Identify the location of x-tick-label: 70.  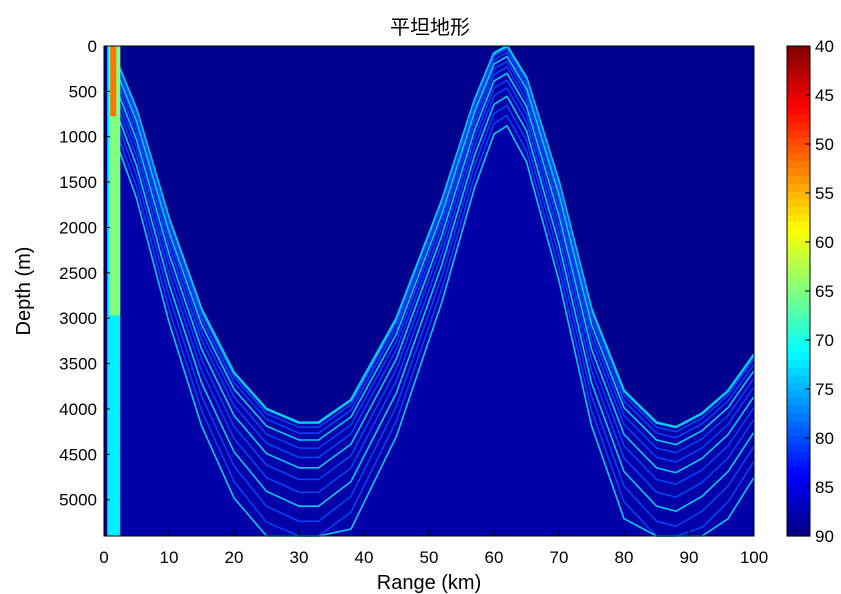
(559, 557).